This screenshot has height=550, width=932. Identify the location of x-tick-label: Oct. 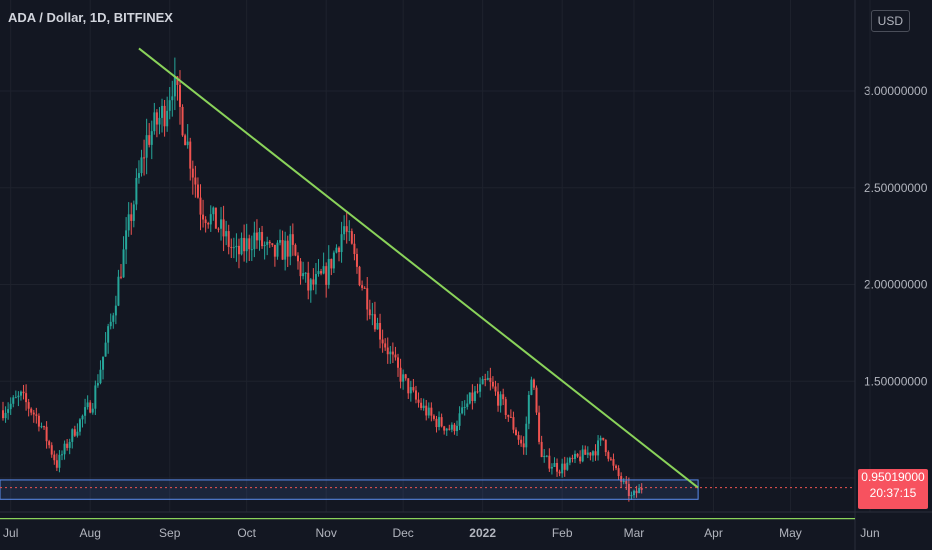
(246, 533).